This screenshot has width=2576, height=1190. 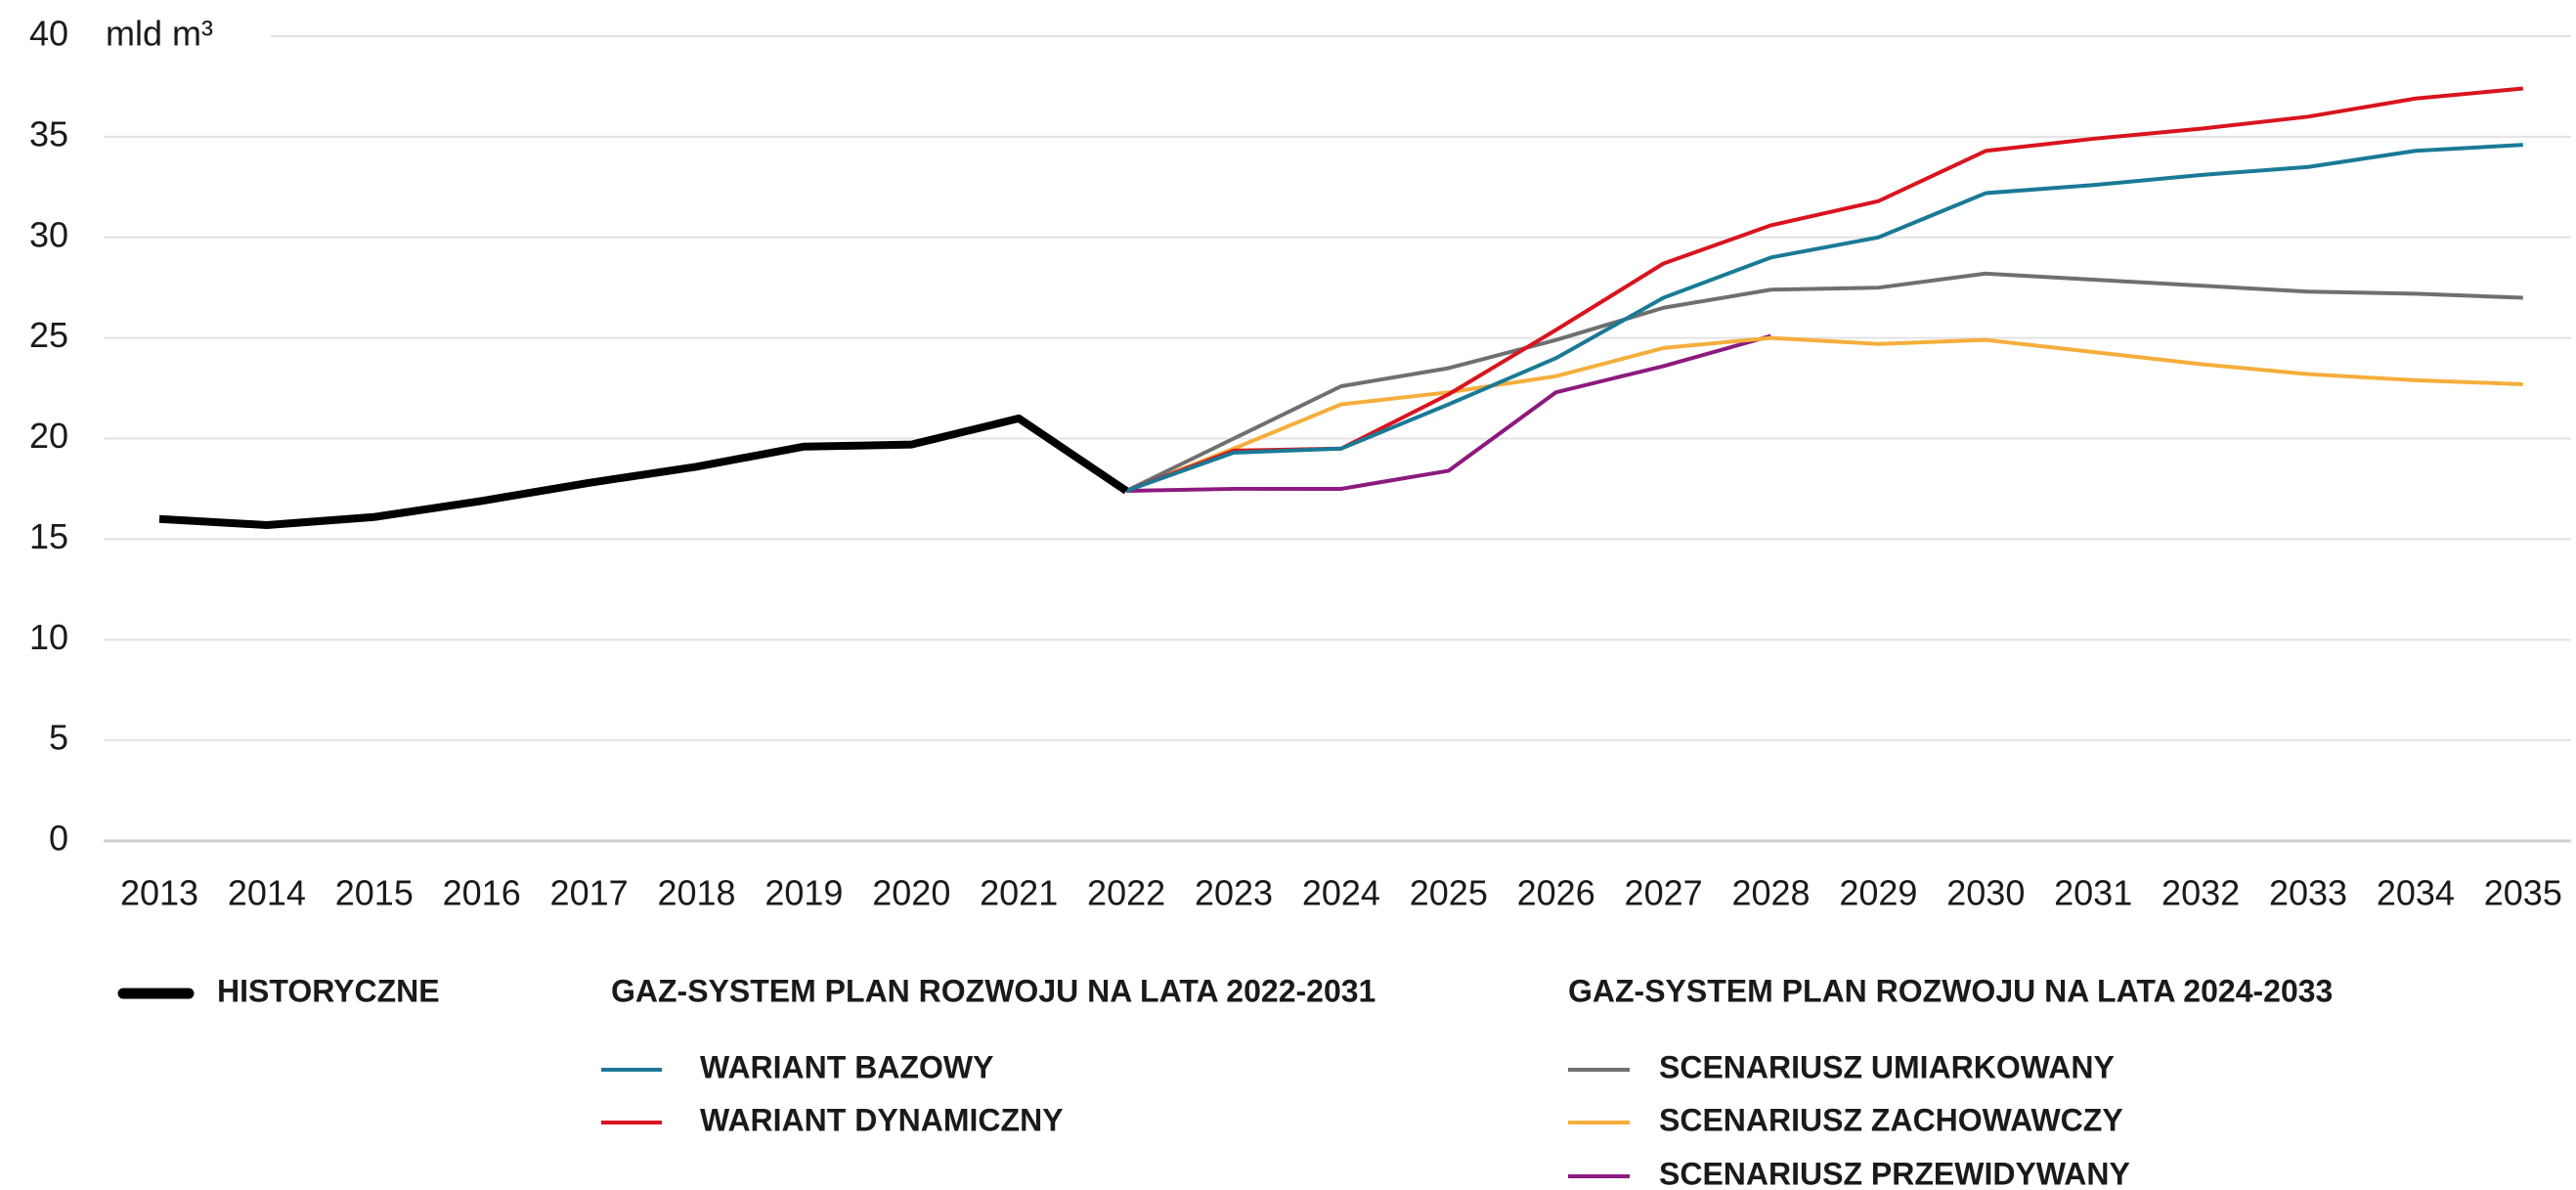 What do you see at coordinates (2200, 893) in the screenshot?
I see `x-tick-label: 2032` at bounding box center [2200, 893].